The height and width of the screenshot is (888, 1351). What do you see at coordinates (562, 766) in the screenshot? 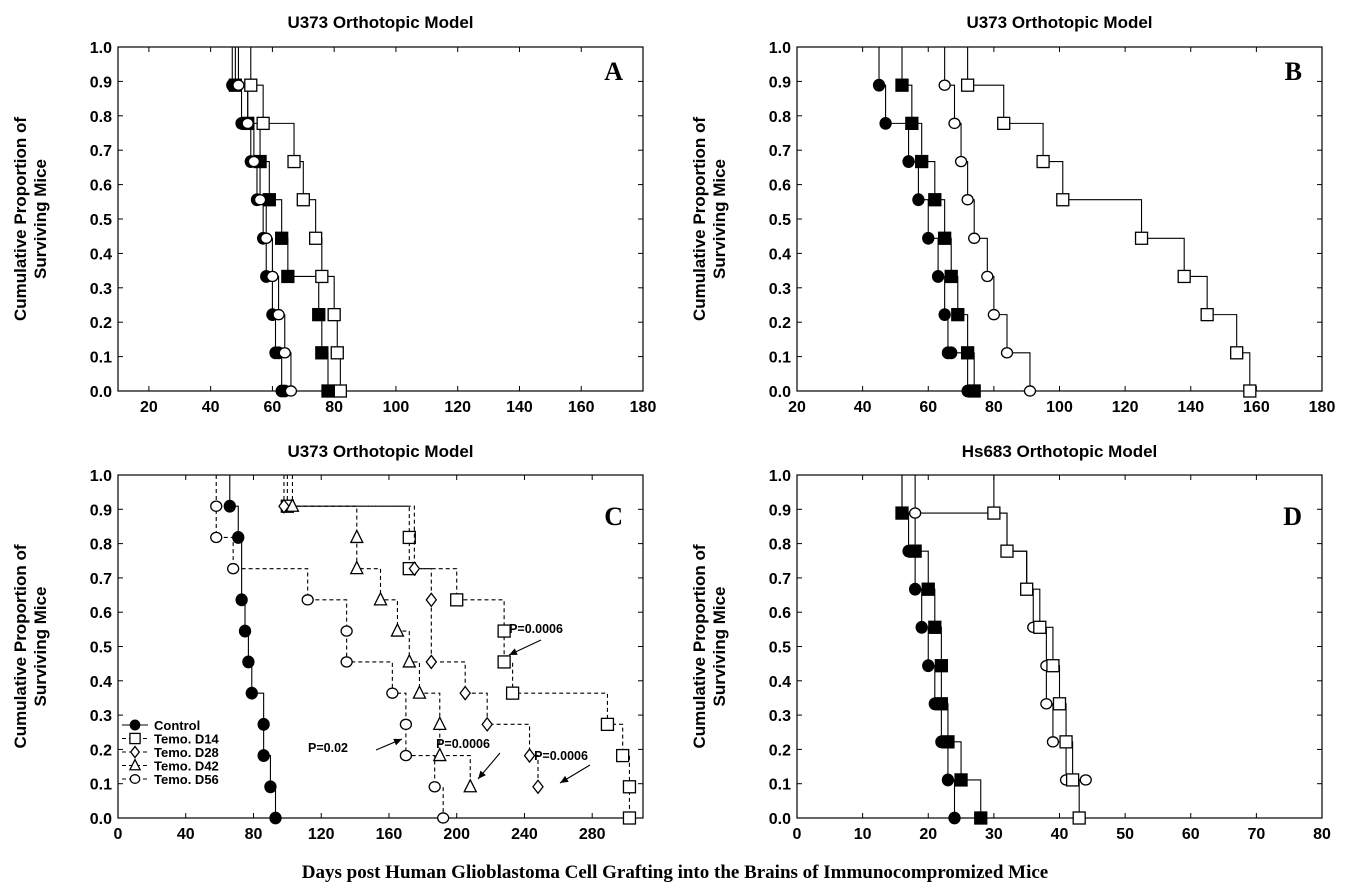
I see `p-value-annotation: P=0.0006` at bounding box center [562, 766].